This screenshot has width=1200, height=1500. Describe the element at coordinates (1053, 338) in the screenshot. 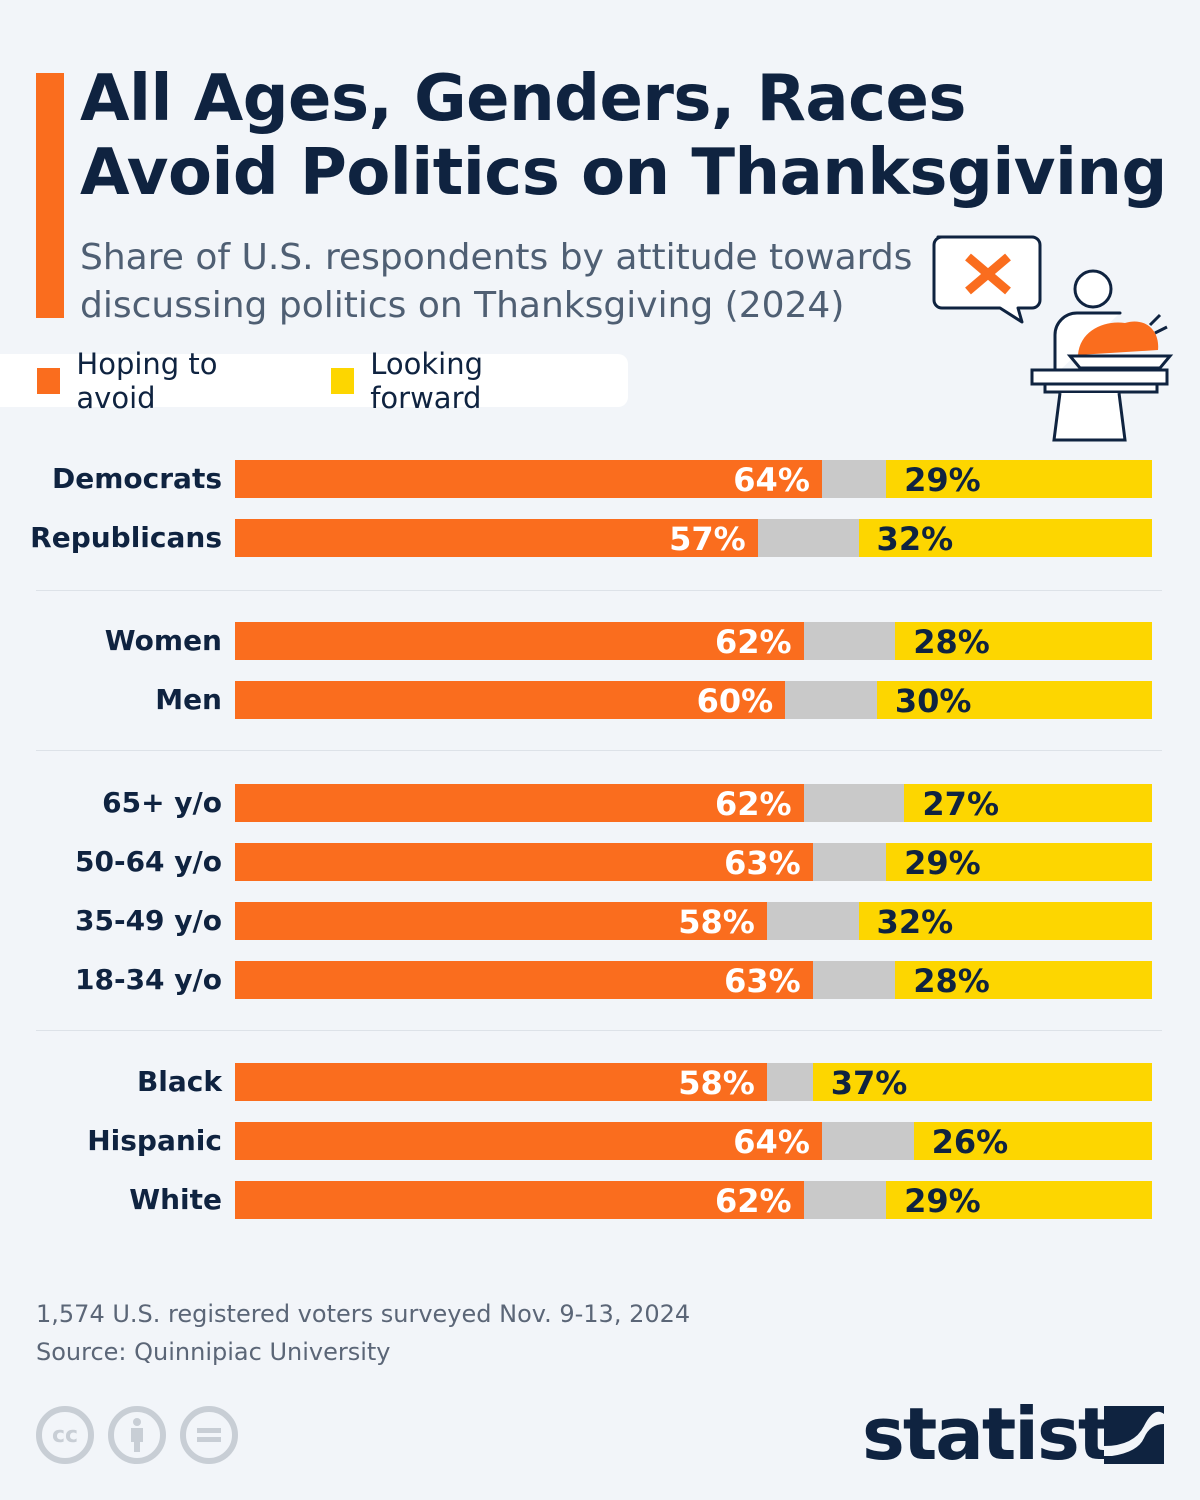

I see `thanksgiving-illustration-icon` at that location.